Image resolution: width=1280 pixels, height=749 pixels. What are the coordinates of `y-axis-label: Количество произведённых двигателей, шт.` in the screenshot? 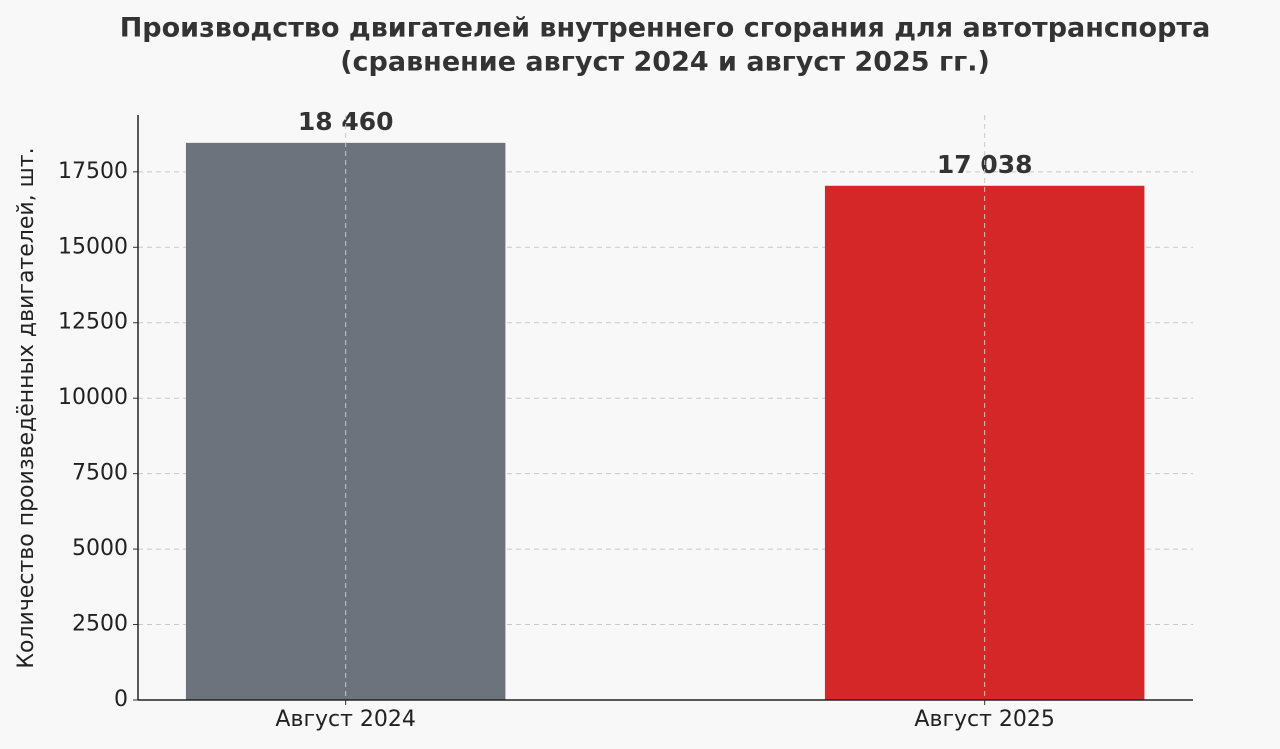 It's located at (26, 407).